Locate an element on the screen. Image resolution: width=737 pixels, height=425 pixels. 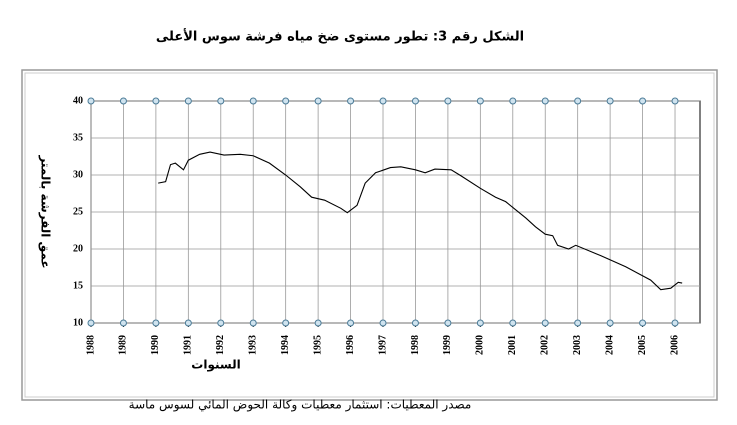
x-tick-label: 1996 is located at coordinates (350, 345).